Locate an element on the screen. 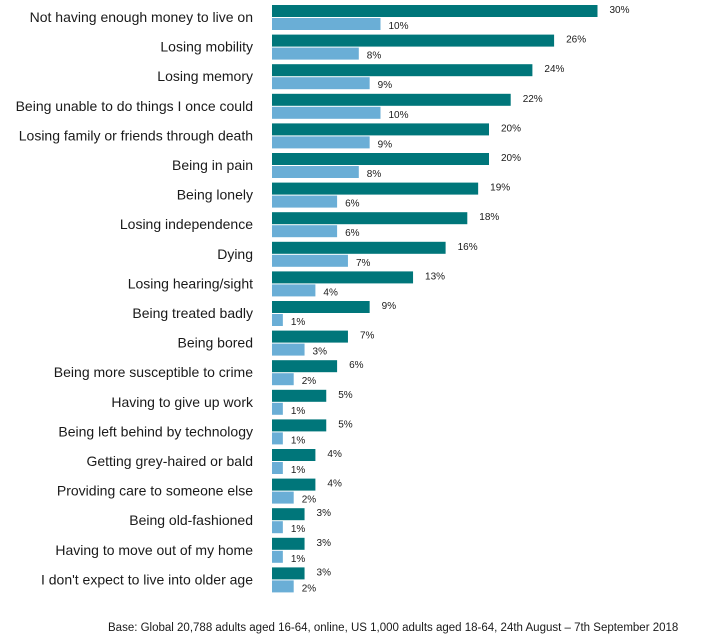 The image size is (720, 635). data-label: 26% is located at coordinates (576, 40).